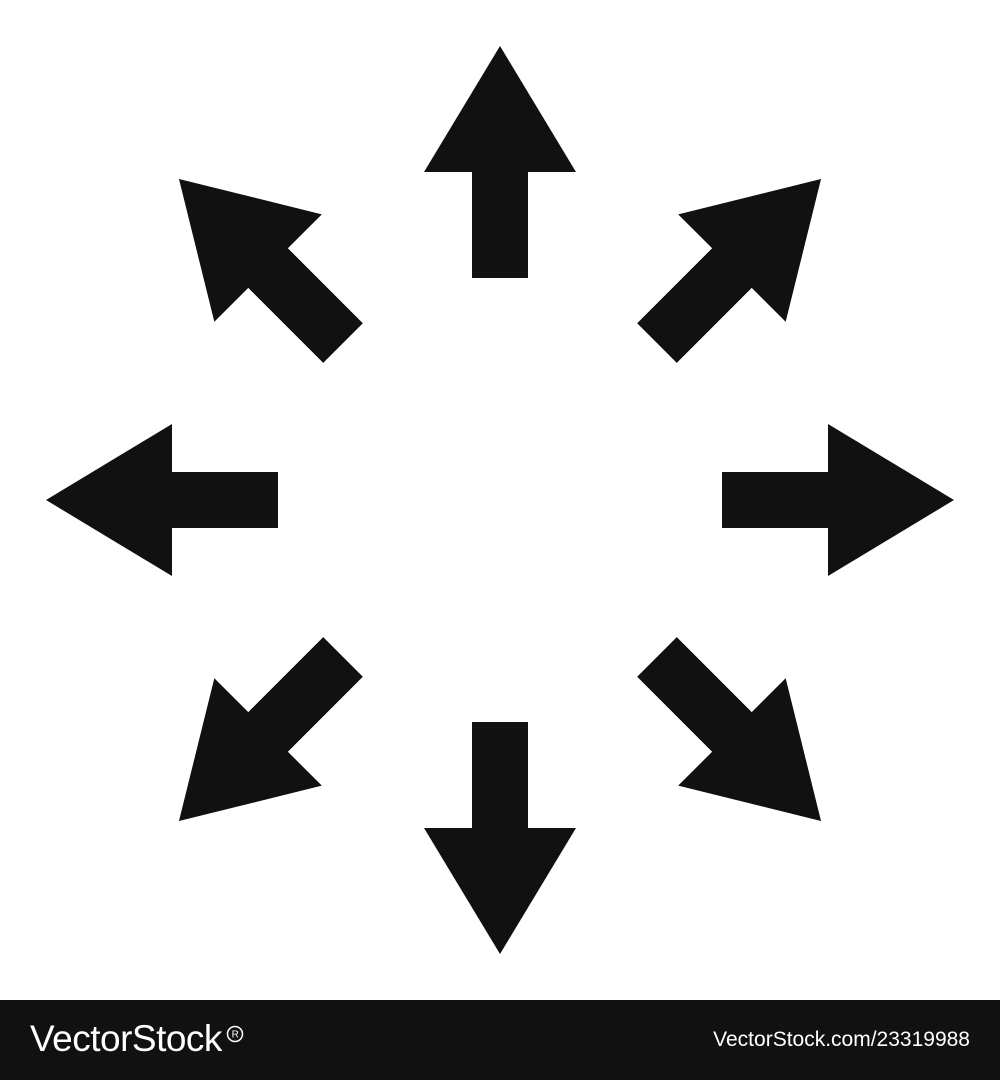  I want to click on arrow-left-icon, so click(162, 500).